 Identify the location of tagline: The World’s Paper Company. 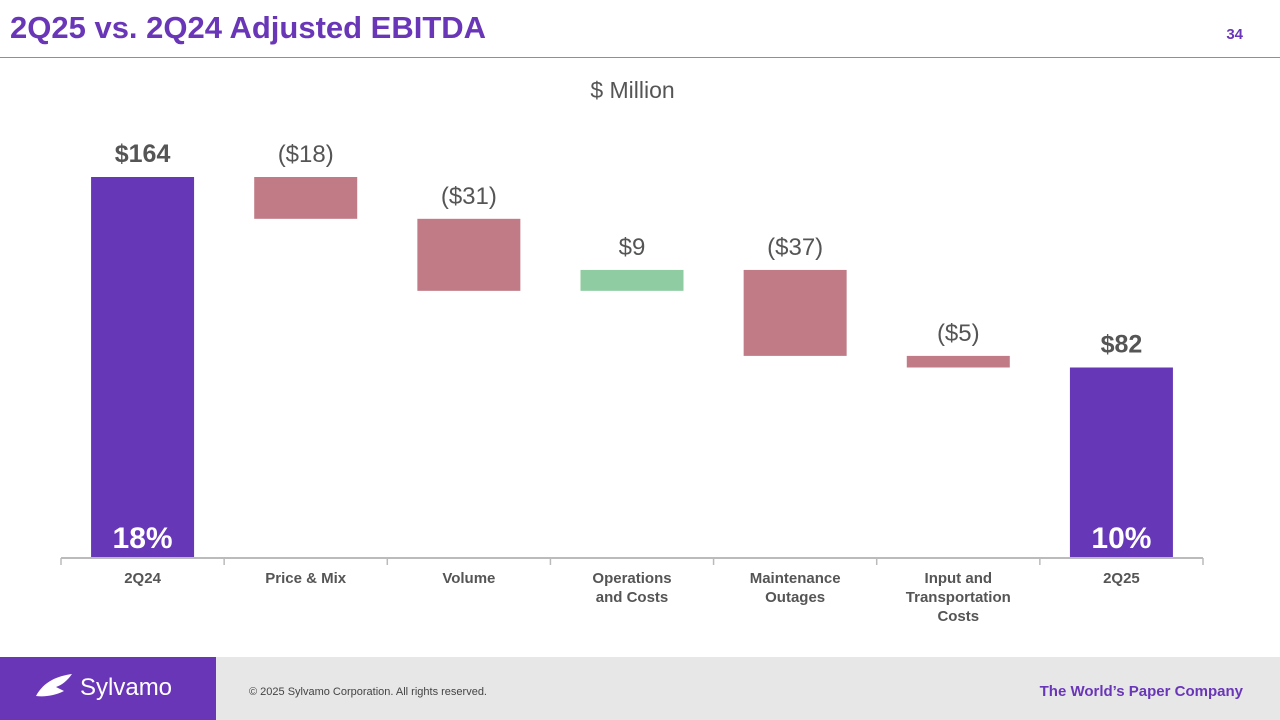
(1141, 691).